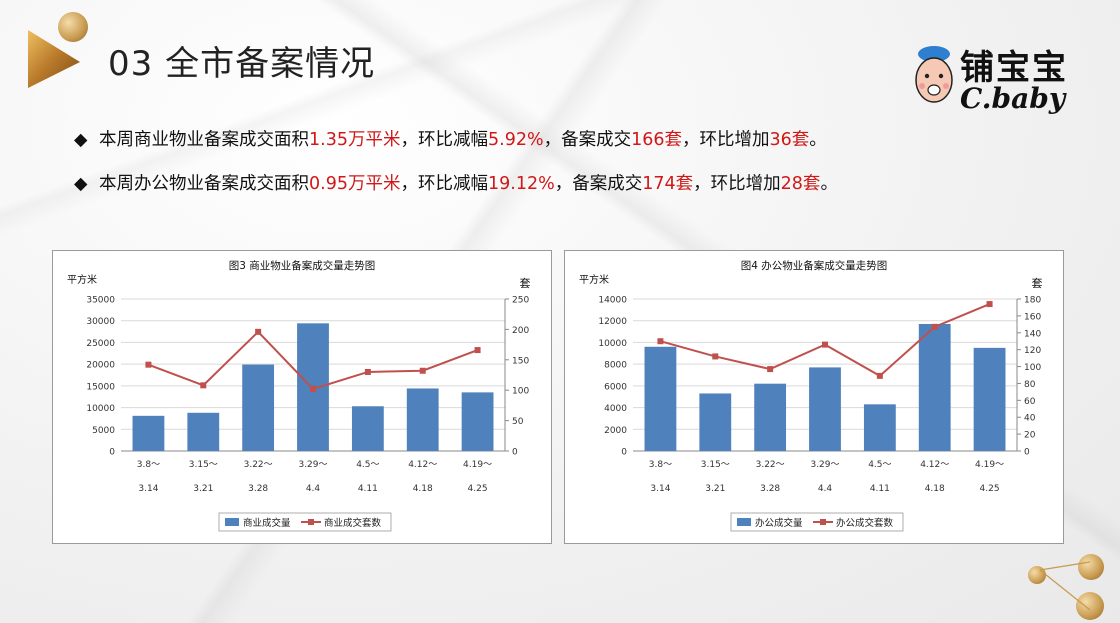 The width and height of the screenshot is (1120, 623). I want to click on y-tick-label: 6000, so click(615, 387).